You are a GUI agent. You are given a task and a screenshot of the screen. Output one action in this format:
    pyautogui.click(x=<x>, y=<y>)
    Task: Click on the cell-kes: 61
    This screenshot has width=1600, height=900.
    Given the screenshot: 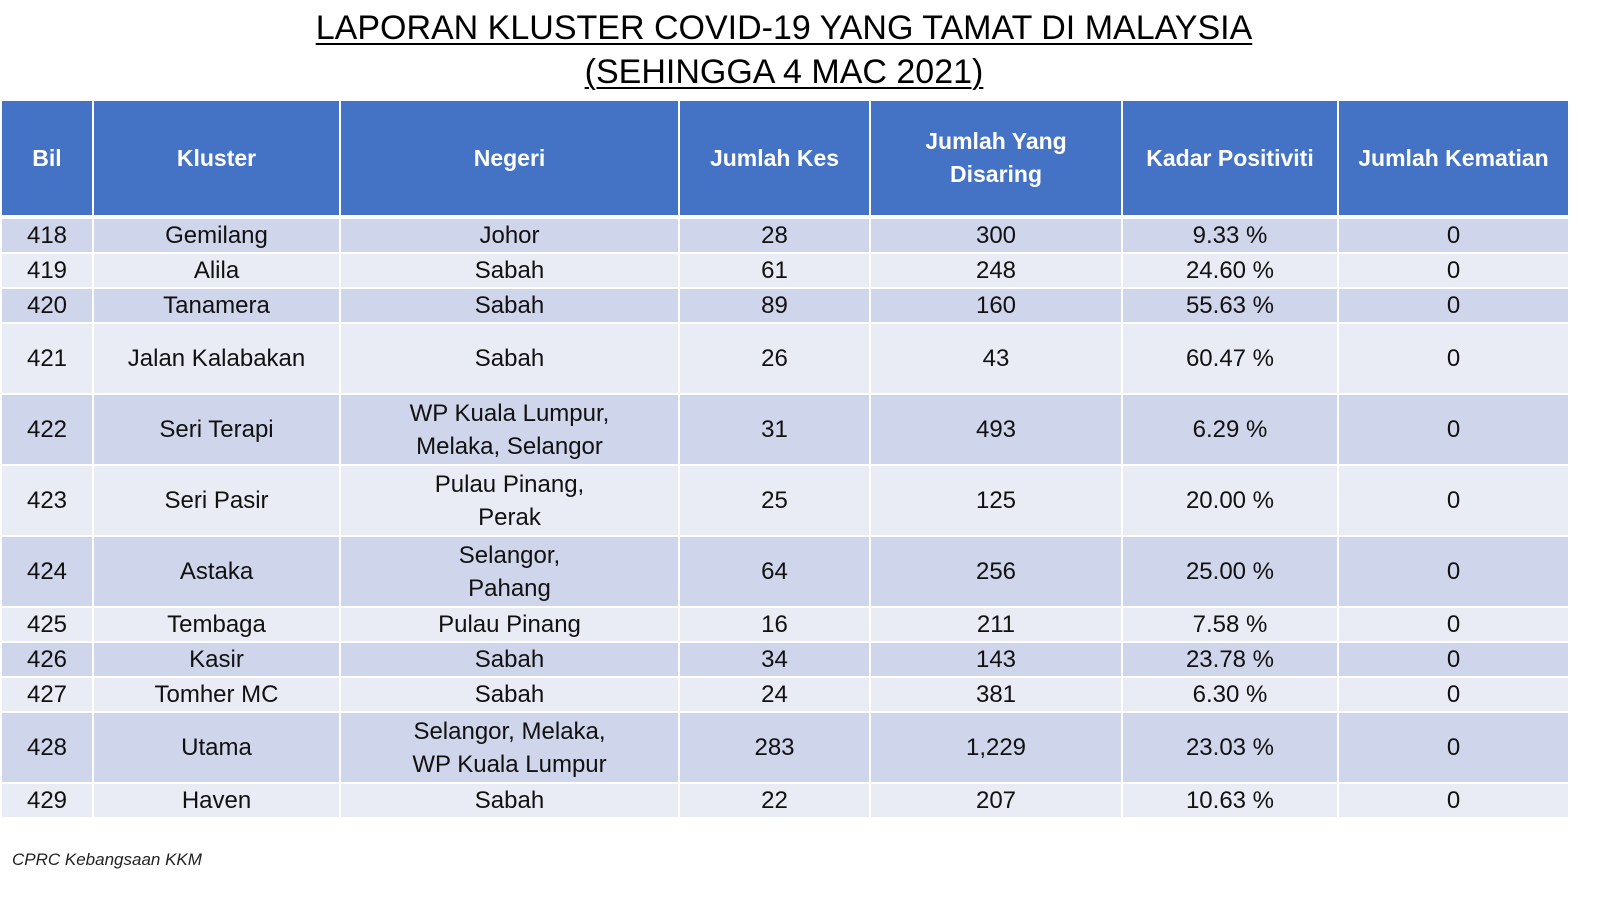 What is the action you would take?
    pyautogui.click(x=774, y=270)
    